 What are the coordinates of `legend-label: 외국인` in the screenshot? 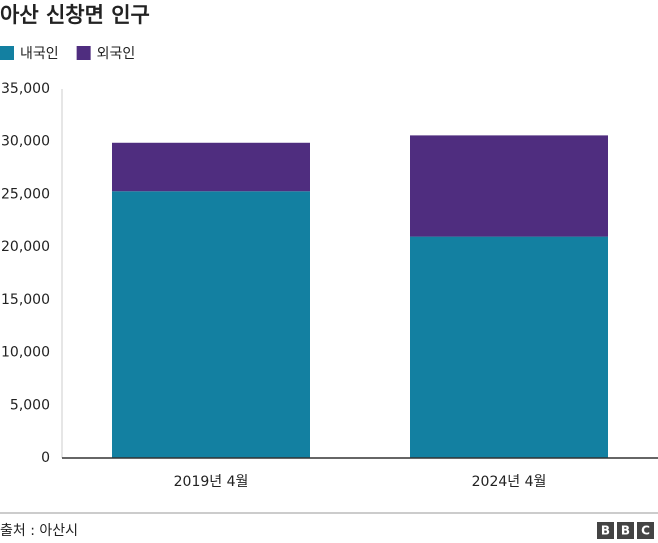 It's located at (116, 54).